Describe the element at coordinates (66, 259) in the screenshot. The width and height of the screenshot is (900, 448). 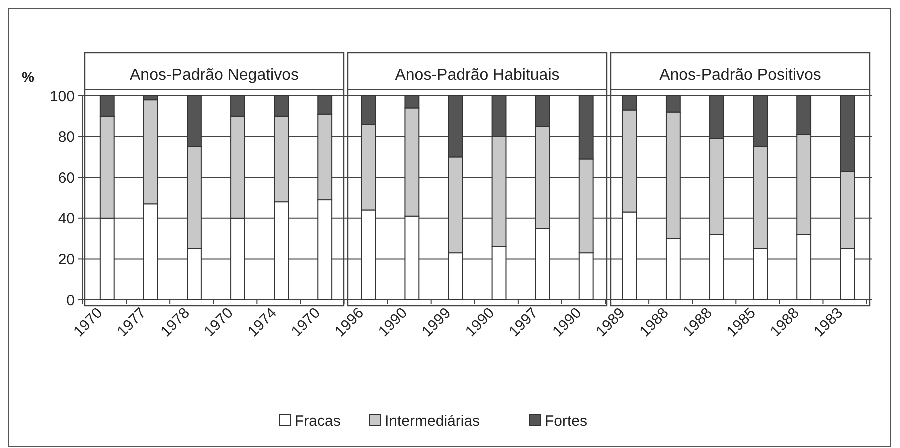
I see `y-tick-label: 20` at that location.